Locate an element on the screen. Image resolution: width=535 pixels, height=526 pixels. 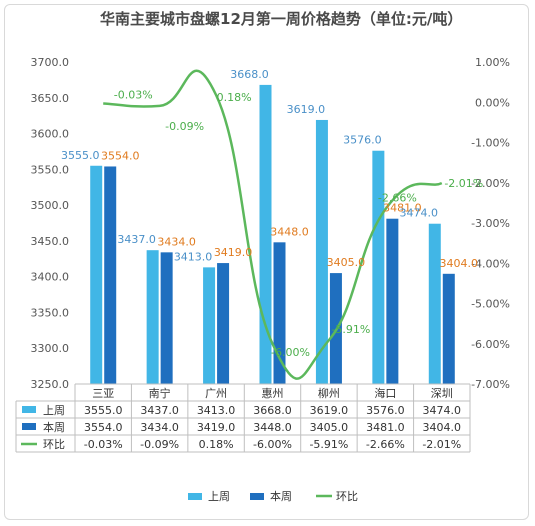
line-data-label: -0.09% is located at coordinates (184, 126).